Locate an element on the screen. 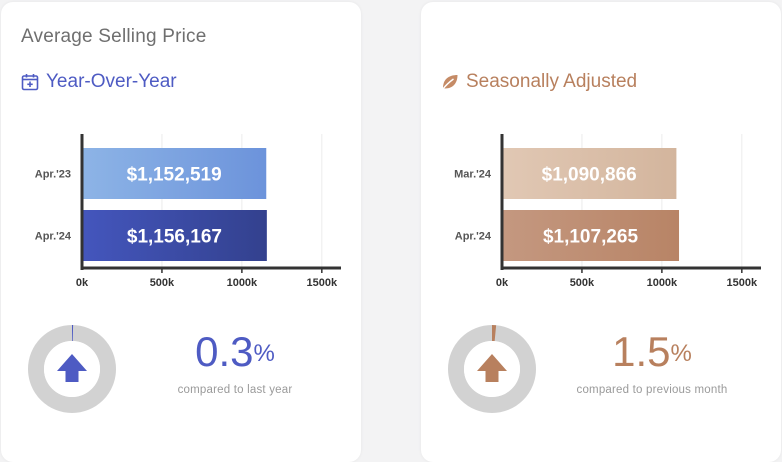 This screenshot has height=462, width=782. yoy-subtitle-label: Year-Over-Year is located at coordinates (111, 82).